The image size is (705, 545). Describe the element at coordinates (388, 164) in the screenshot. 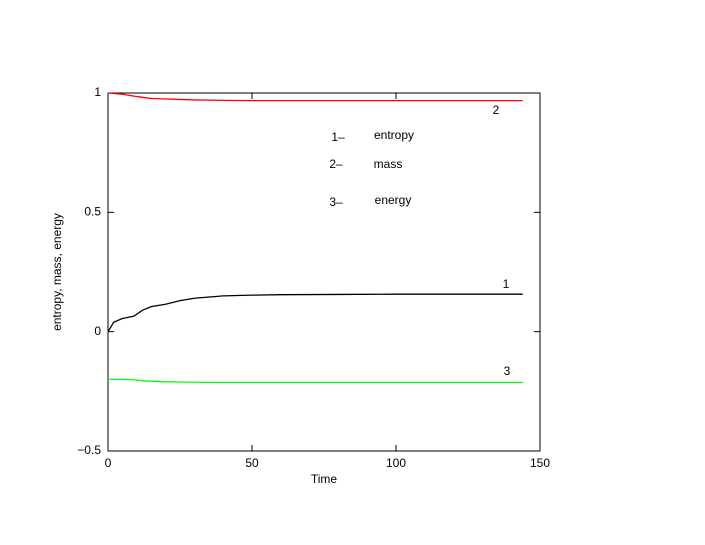

I see `legend-label: mass` at that location.